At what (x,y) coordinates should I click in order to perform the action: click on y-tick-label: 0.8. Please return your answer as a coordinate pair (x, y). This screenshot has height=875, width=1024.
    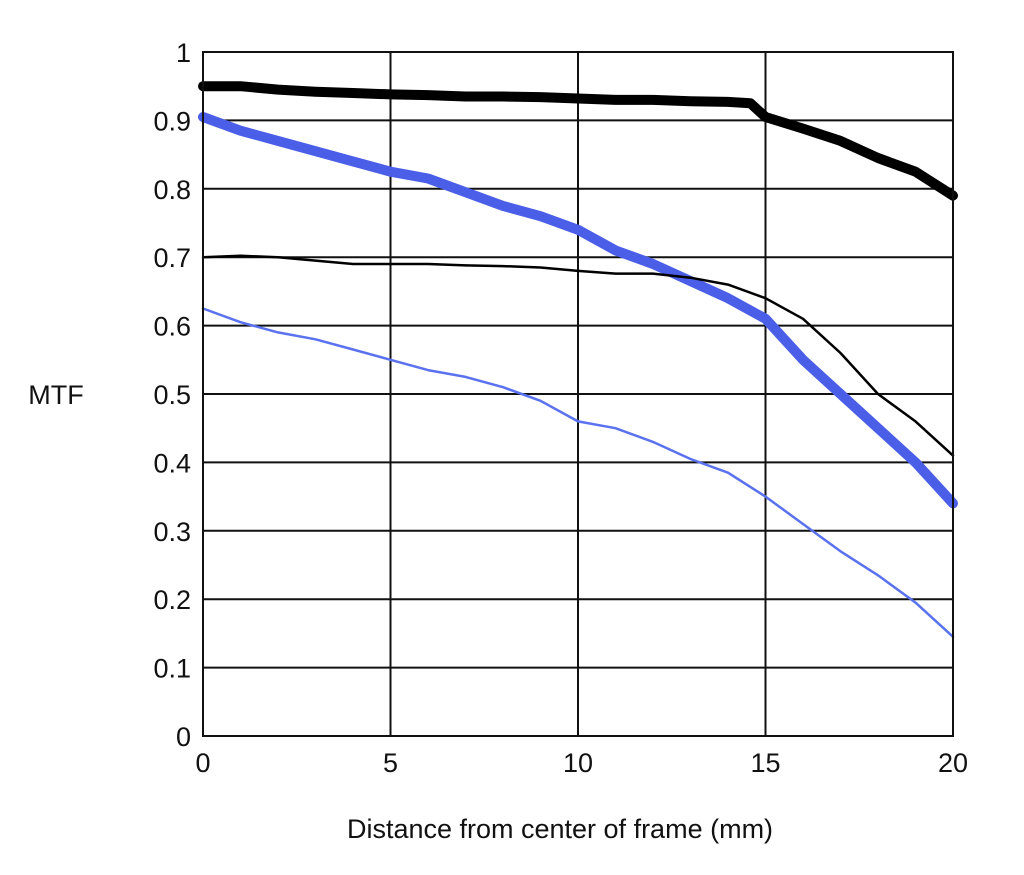
    Looking at the image, I should click on (172, 190).